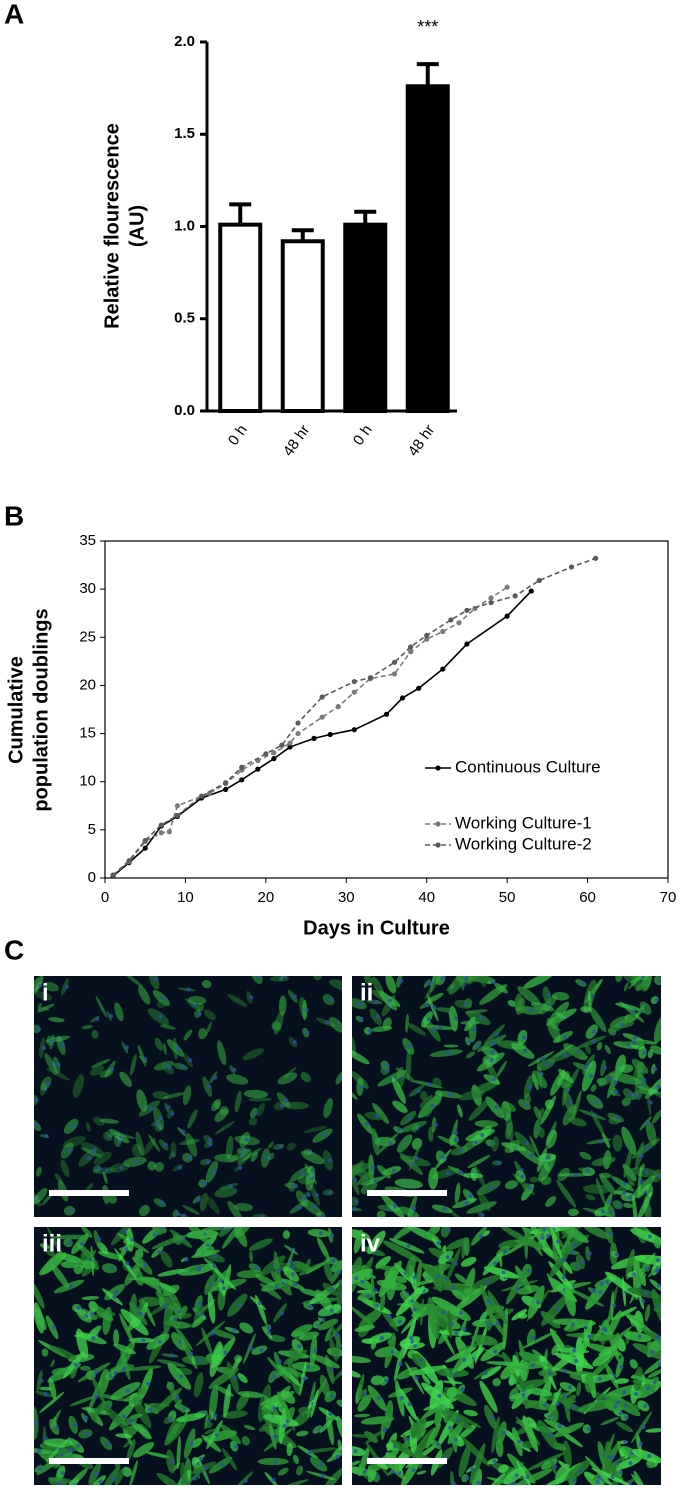  I want to click on y-tick-label: 1.0, so click(184, 225).